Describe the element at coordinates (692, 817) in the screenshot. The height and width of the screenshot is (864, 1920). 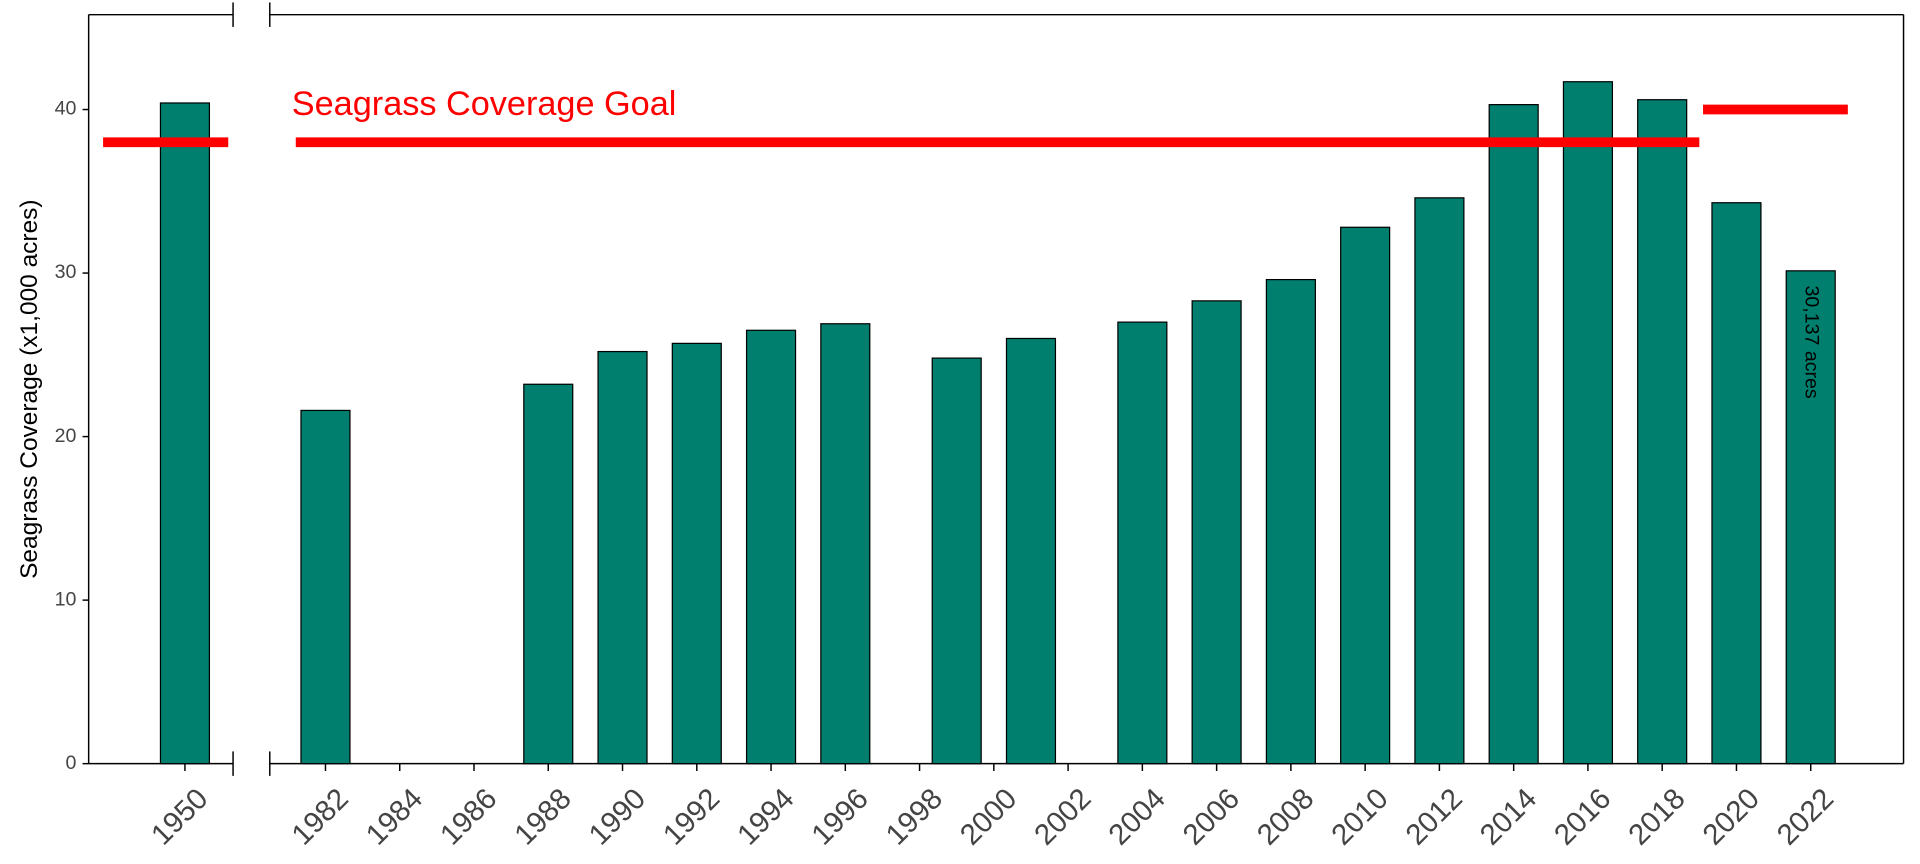
I see `x-tick-label: 1992` at that location.